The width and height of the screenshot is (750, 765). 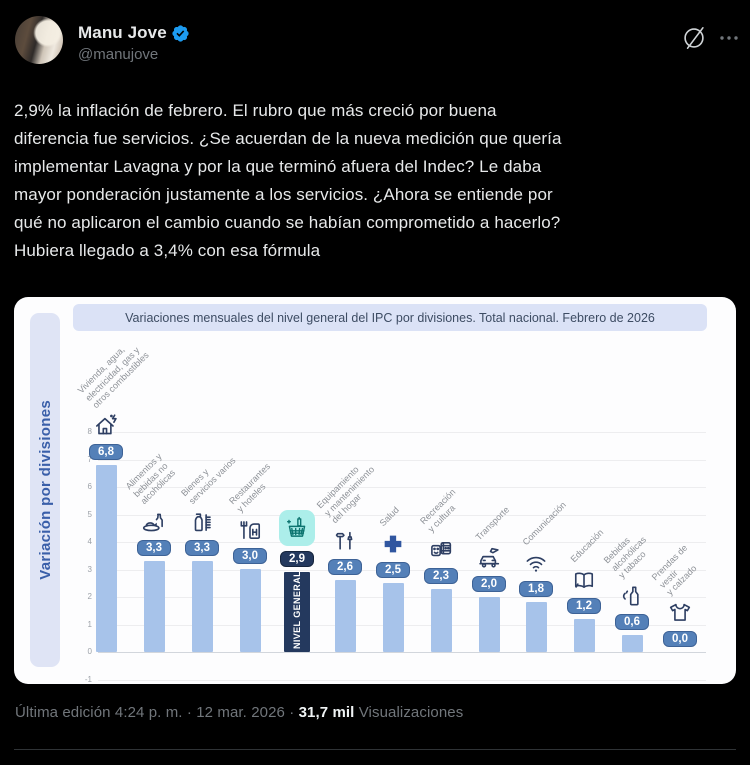 I want to click on y-tick-label: 3, so click(x=89, y=569).